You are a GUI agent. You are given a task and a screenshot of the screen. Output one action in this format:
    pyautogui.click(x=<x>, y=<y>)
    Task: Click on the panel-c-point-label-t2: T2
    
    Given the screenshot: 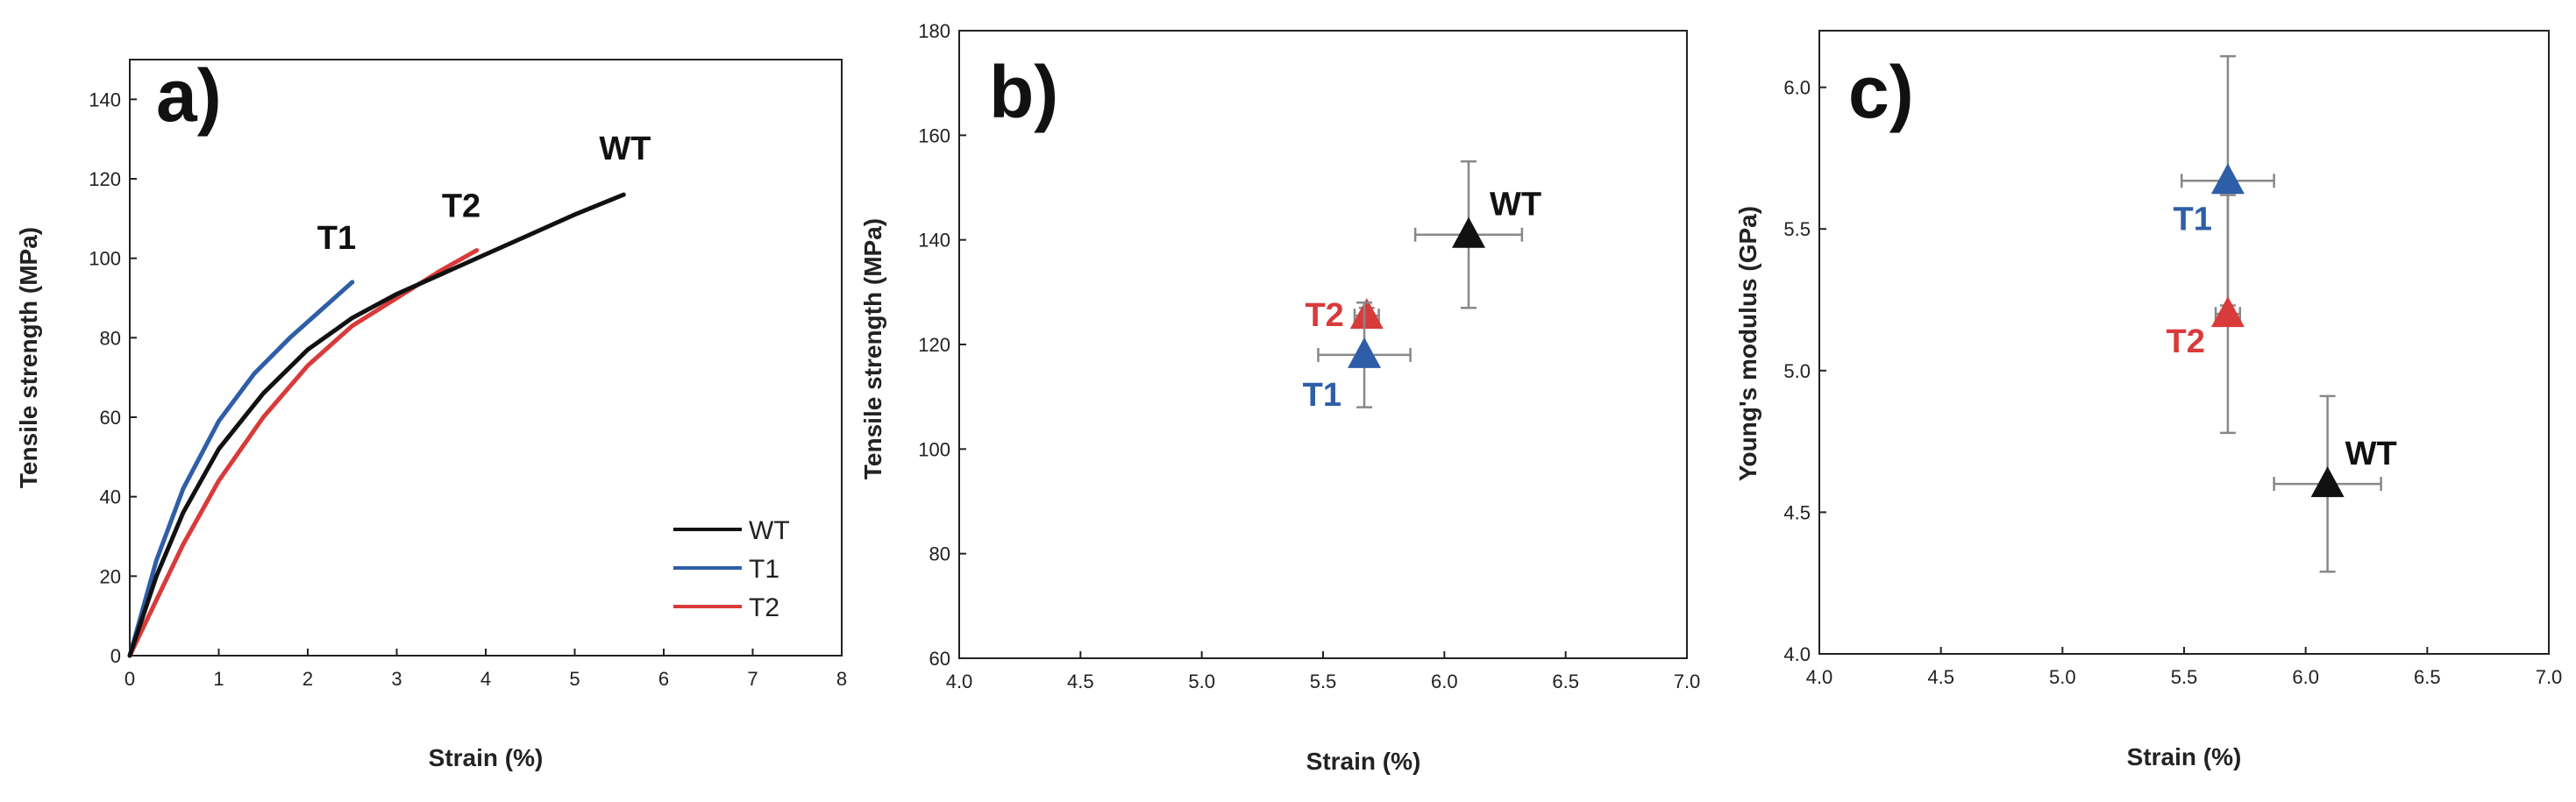 What is the action you would take?
    pyautogui.click(x=2186, y=341)
    